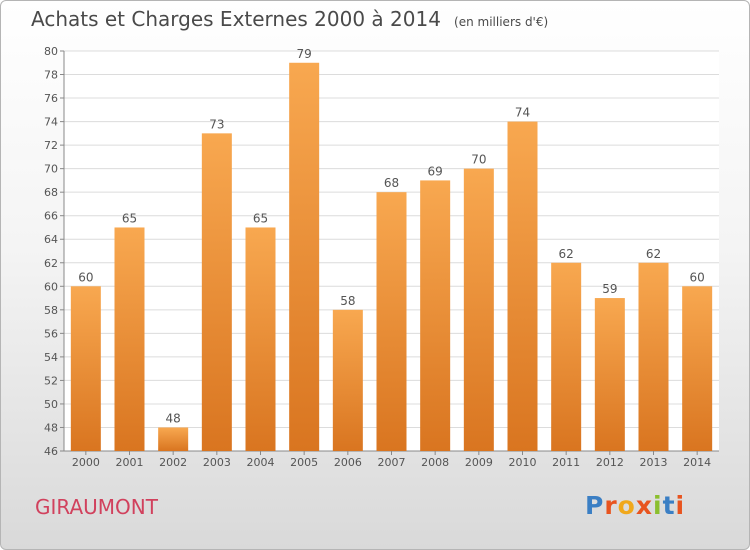 This screenshot has width=750, height=550. I want to click on x-tick-label: 2011, so click(566, 462).